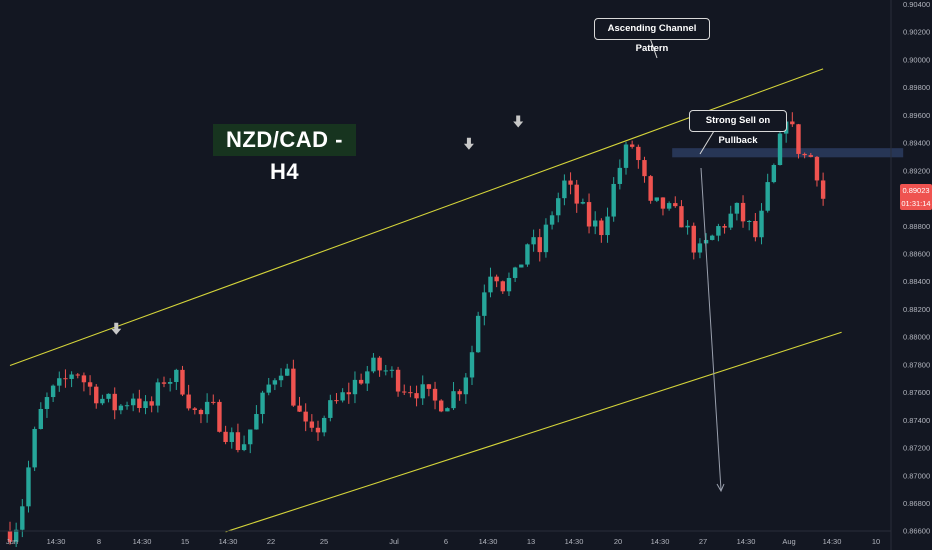  I want to click on x-tick-label: 13, so click(531, 541).